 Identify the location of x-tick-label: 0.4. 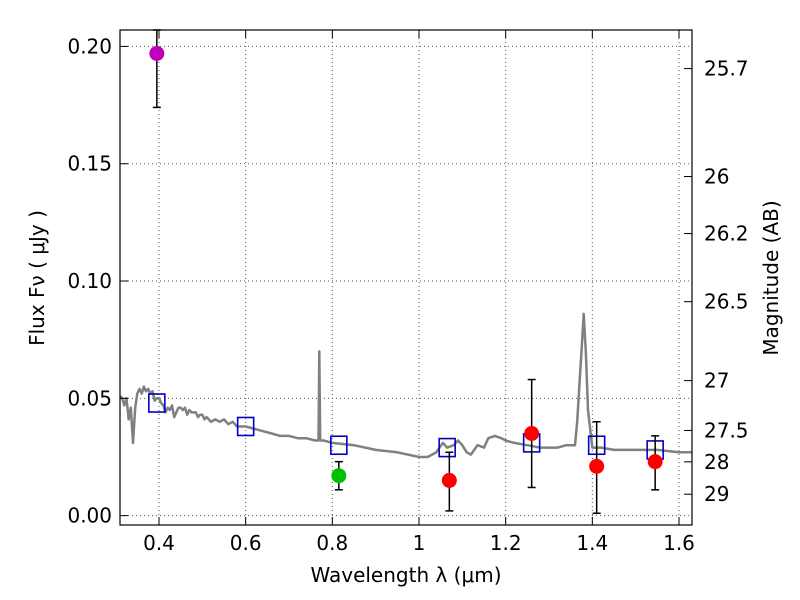
(159, 543).